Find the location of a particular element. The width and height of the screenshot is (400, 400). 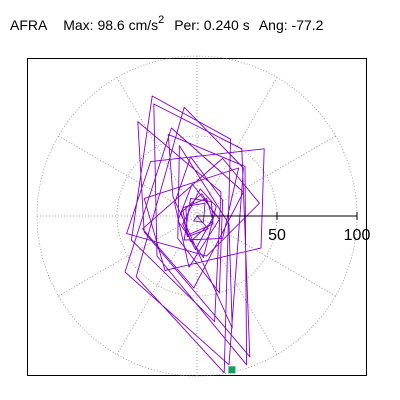

radial-tick-label: 100 is located at coordinates (357, 235).